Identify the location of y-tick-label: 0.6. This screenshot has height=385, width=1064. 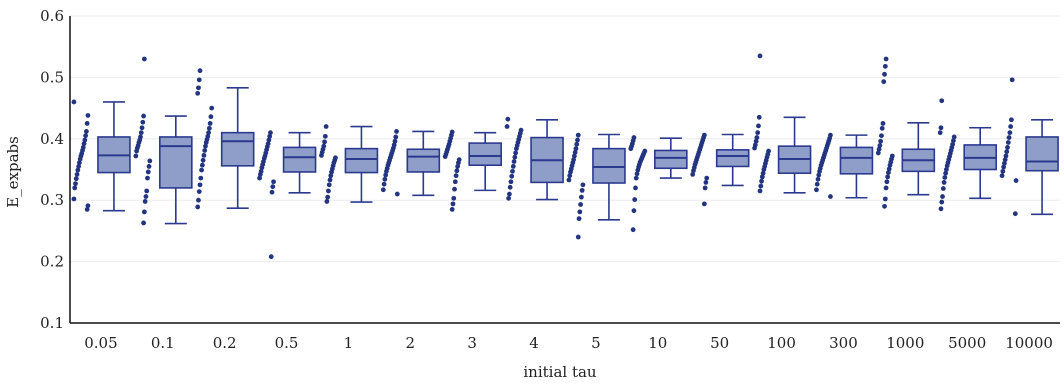
(52, 16).